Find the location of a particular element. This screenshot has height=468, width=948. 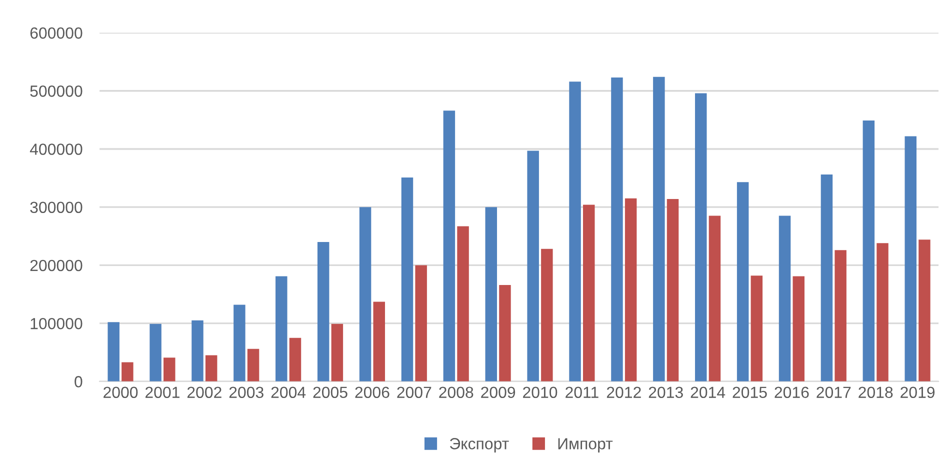

x-tick-label: 2004 is located at coordinates (288, 392).